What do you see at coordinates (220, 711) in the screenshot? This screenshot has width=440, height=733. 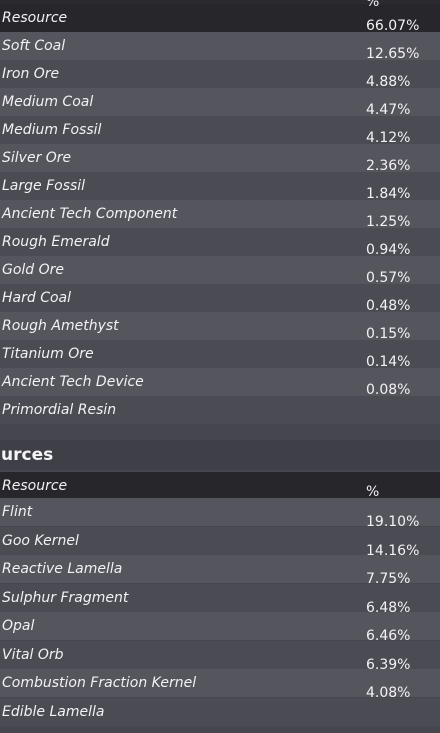 I see `table-row: Edible Lamella` at bounding box center [220, 711].